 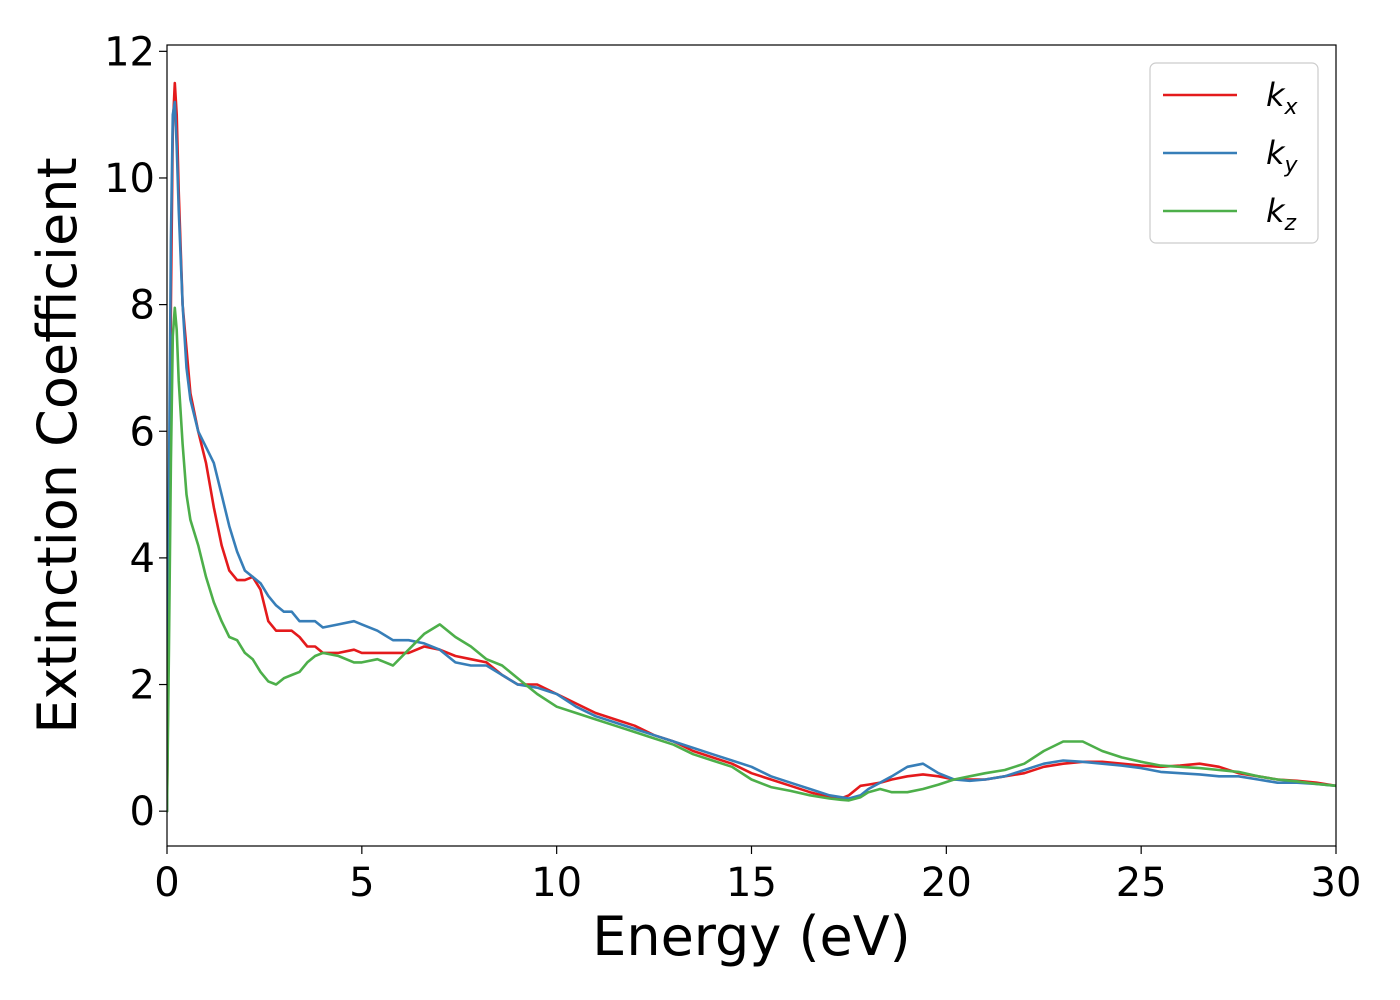 What do you see at coordinates (142, 306) in the screenshot?
I see `y-tick-label: 8` at bounding box center [142, 306].